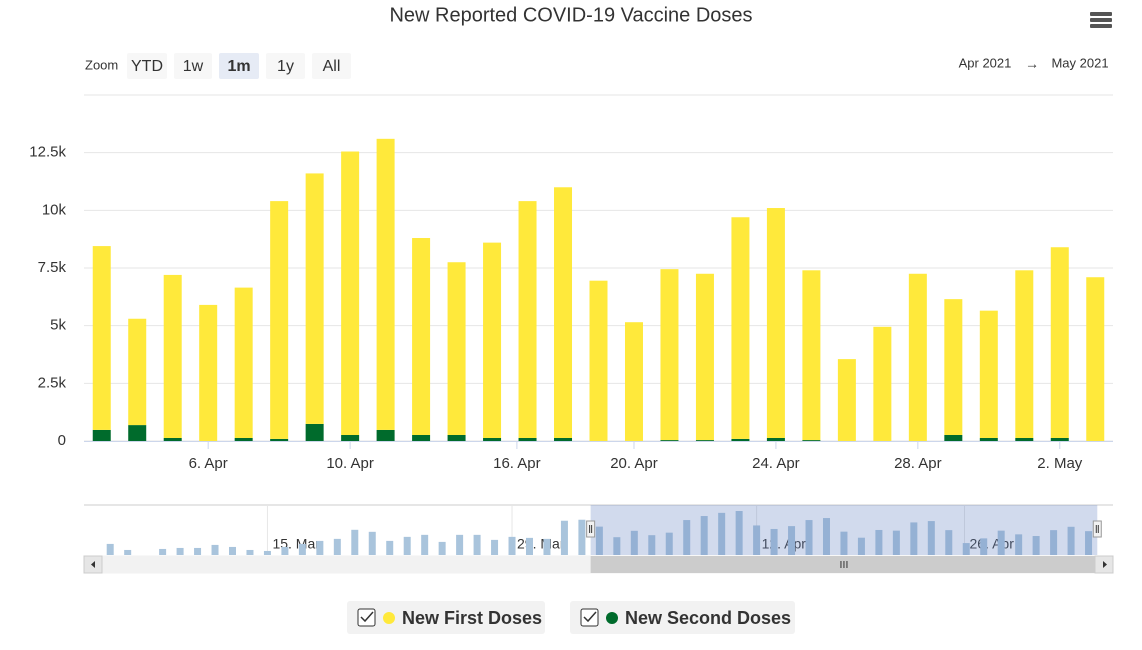 Image resolution: width=1142 pixels, height=650 pixels. I want to click on x-tick-label: 16. Apr, so click(517, 463).